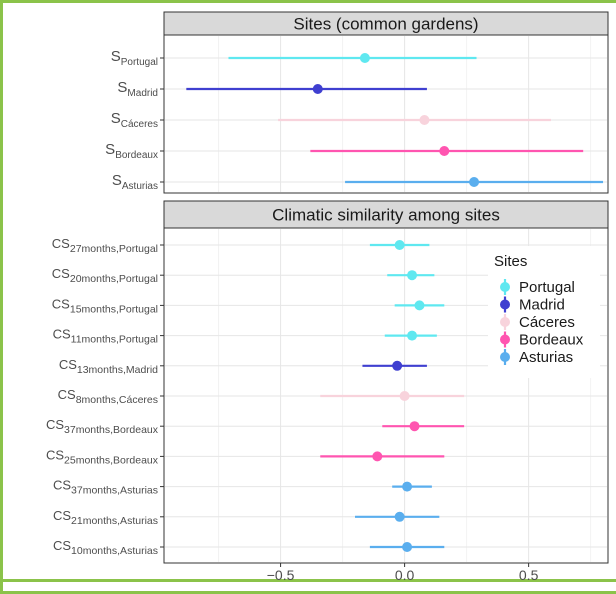  What do you see at coordinates (542, 305) in the screenshot?
I see `legend-label-madrid: Madrid` at bounding box center [542, 305].